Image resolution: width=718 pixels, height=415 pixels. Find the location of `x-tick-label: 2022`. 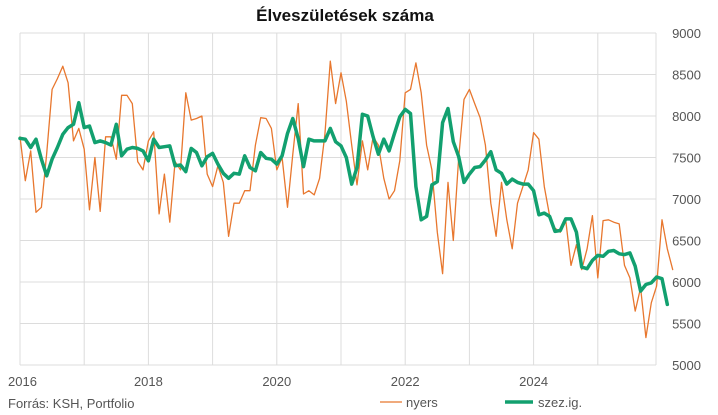

x-tick-label: 2022 is located at coordinates (405, 381).